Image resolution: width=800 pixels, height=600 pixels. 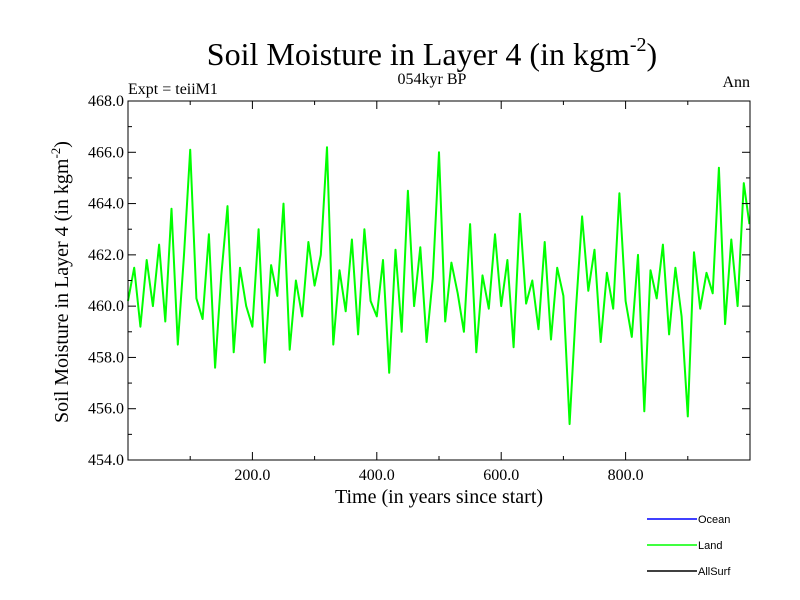 I want to click on experiment-label: Expt = teiiM1, so click(x=173, y=89).